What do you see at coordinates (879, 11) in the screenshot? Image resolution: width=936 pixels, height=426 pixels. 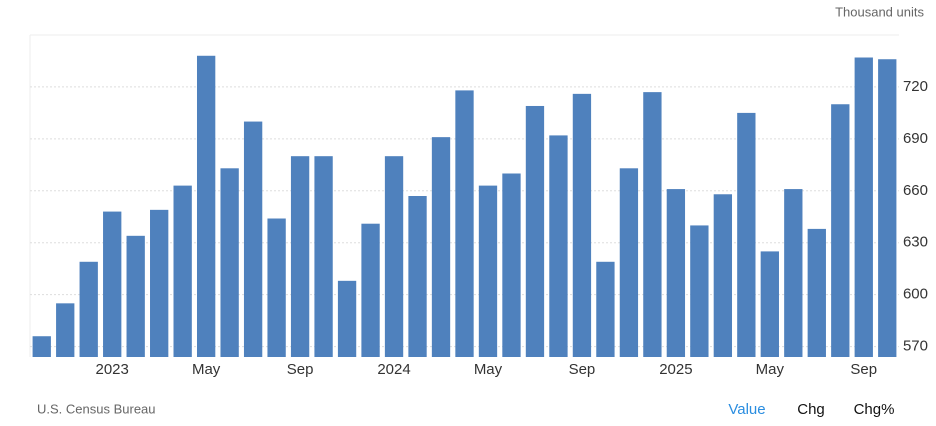 I see `unit-label: Thousand units` at bounding box center [879, 11].